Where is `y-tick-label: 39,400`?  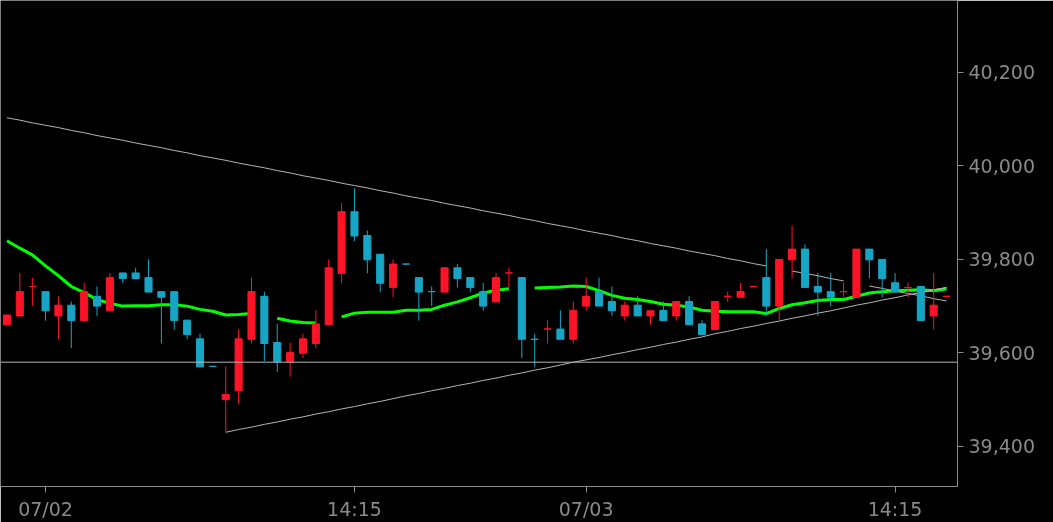
y-tick-label: 39,400 is located at coordinates (1001, 446).